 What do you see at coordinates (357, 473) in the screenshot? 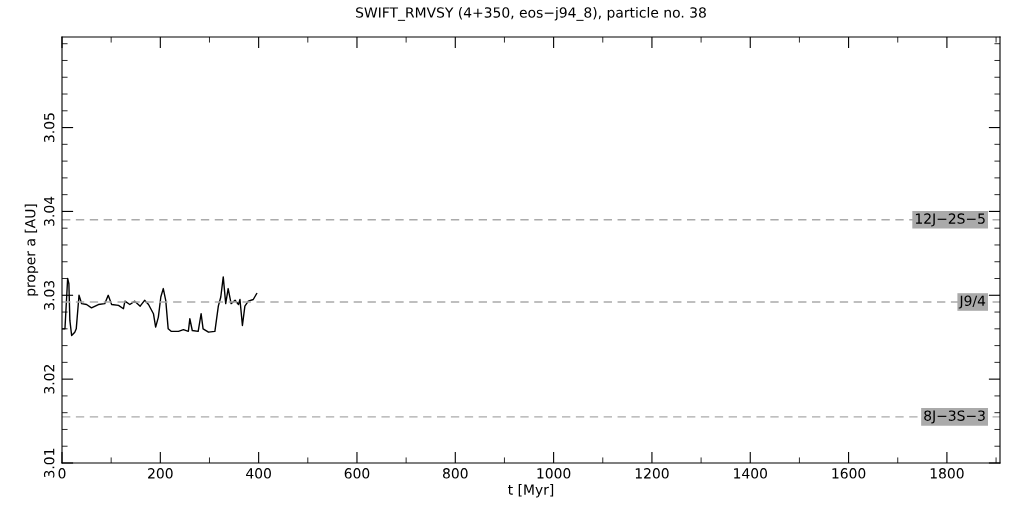
I see `x-tick-label: 600` at bounding box center [357, 473].